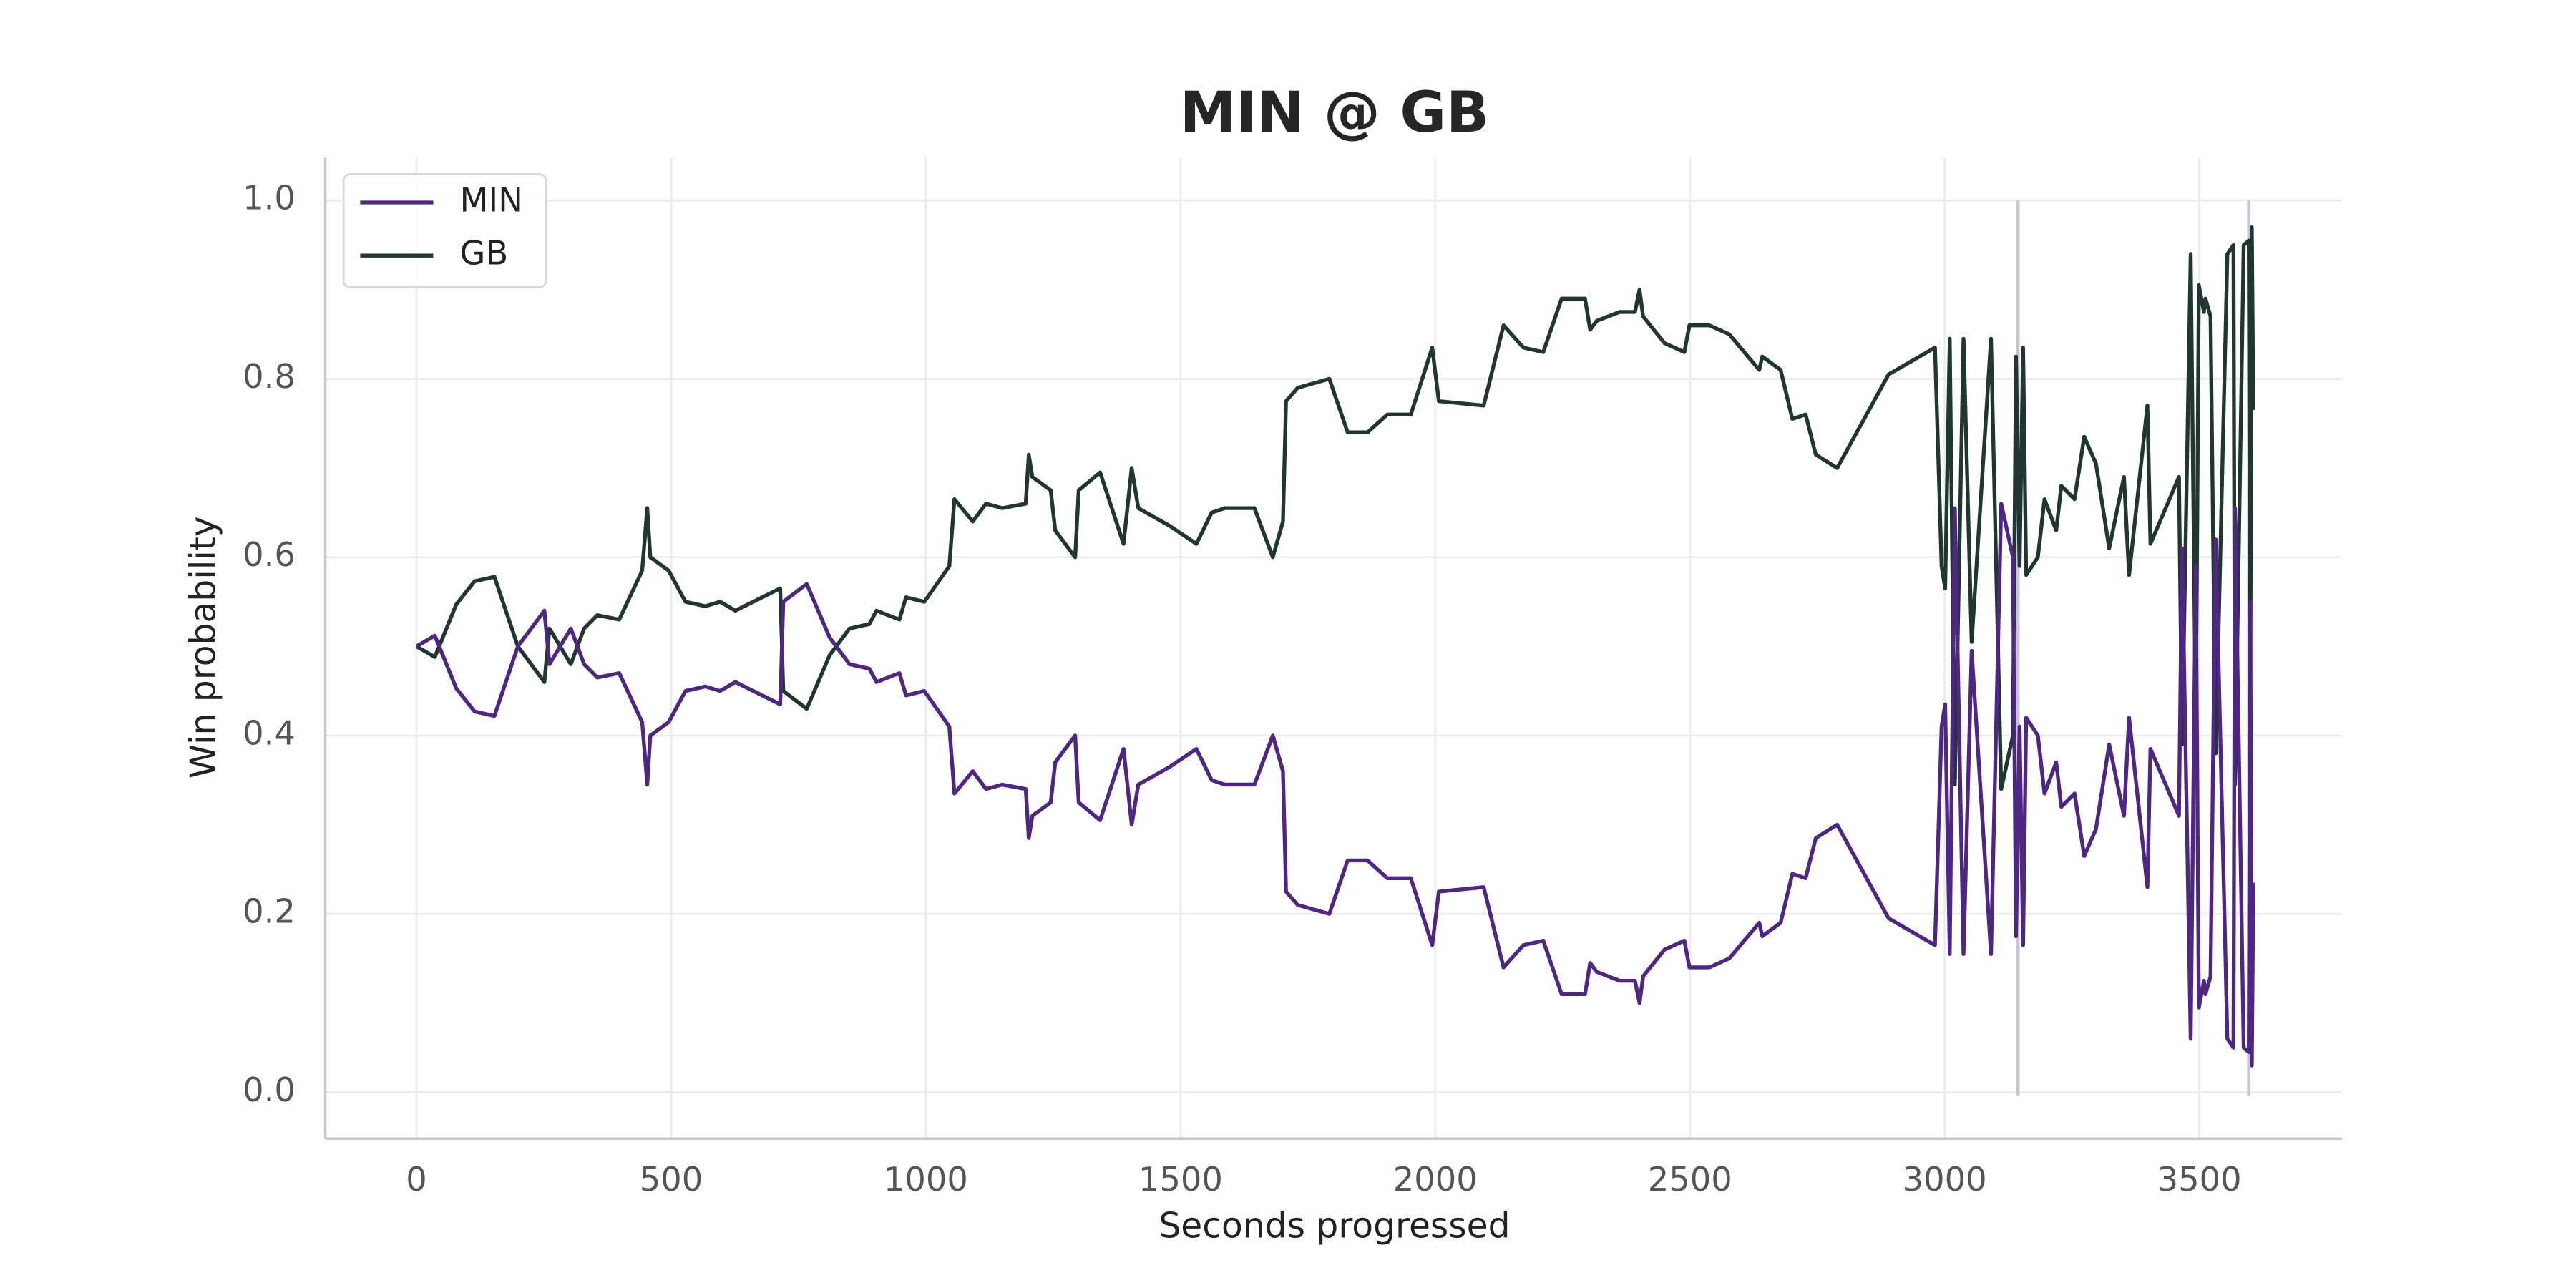 This screenshot has width=2576, height=1288. I want to click on y-tick-label: 1.0, so click(269, 198).